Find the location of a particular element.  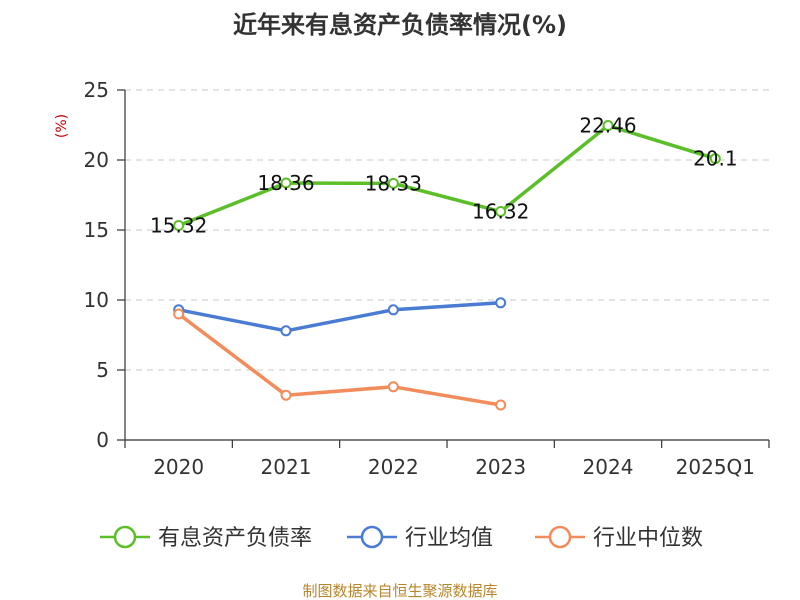

data-label: 18.33 is located at coordinates (393, 183).